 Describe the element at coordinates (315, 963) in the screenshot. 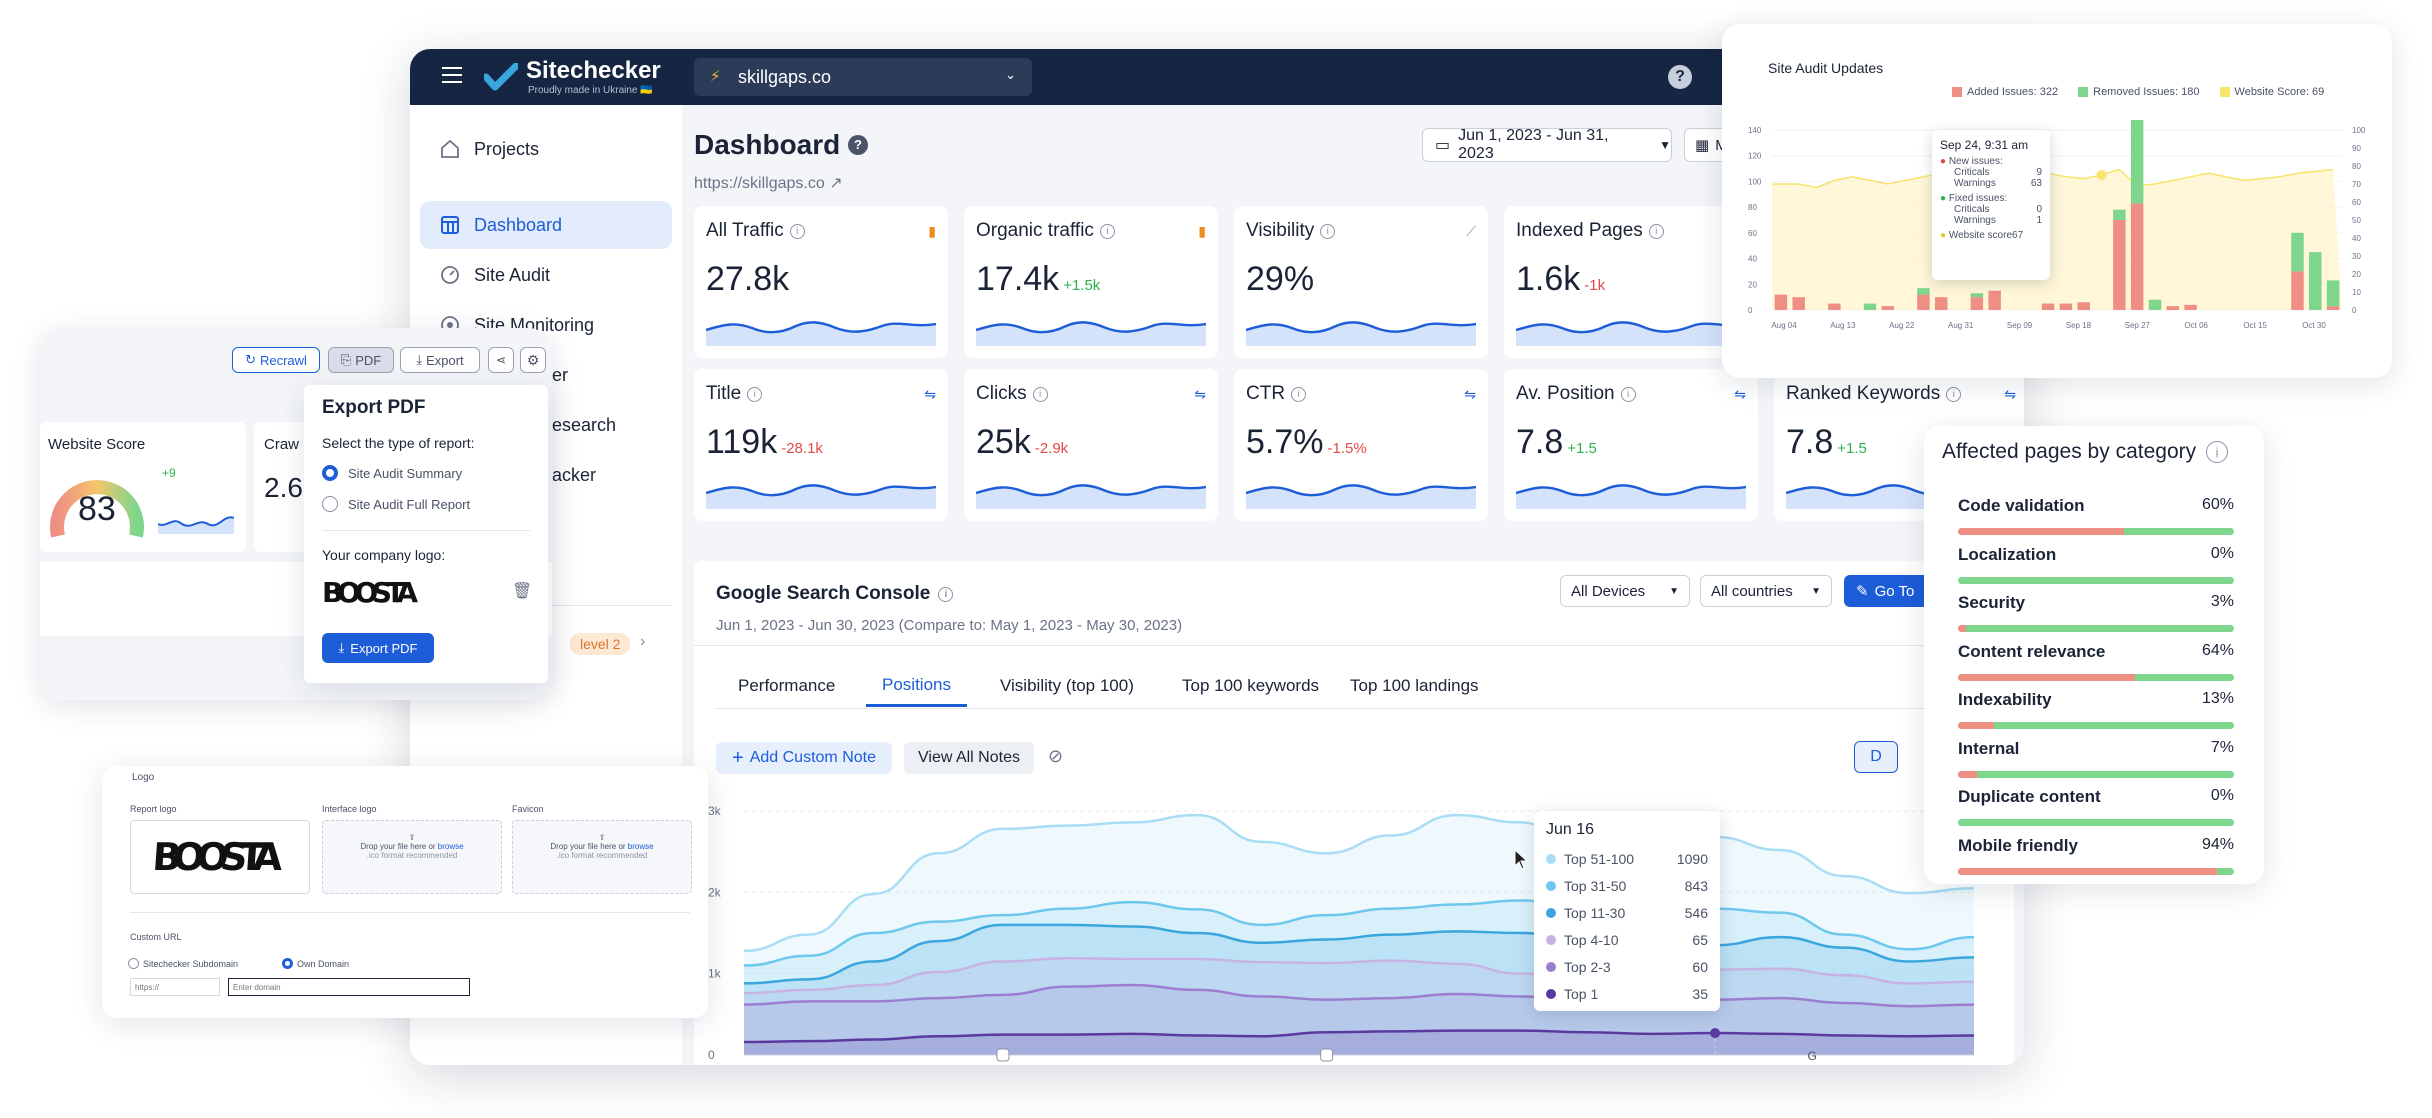

I see `own-domain-radio: Own Domain` at that location.